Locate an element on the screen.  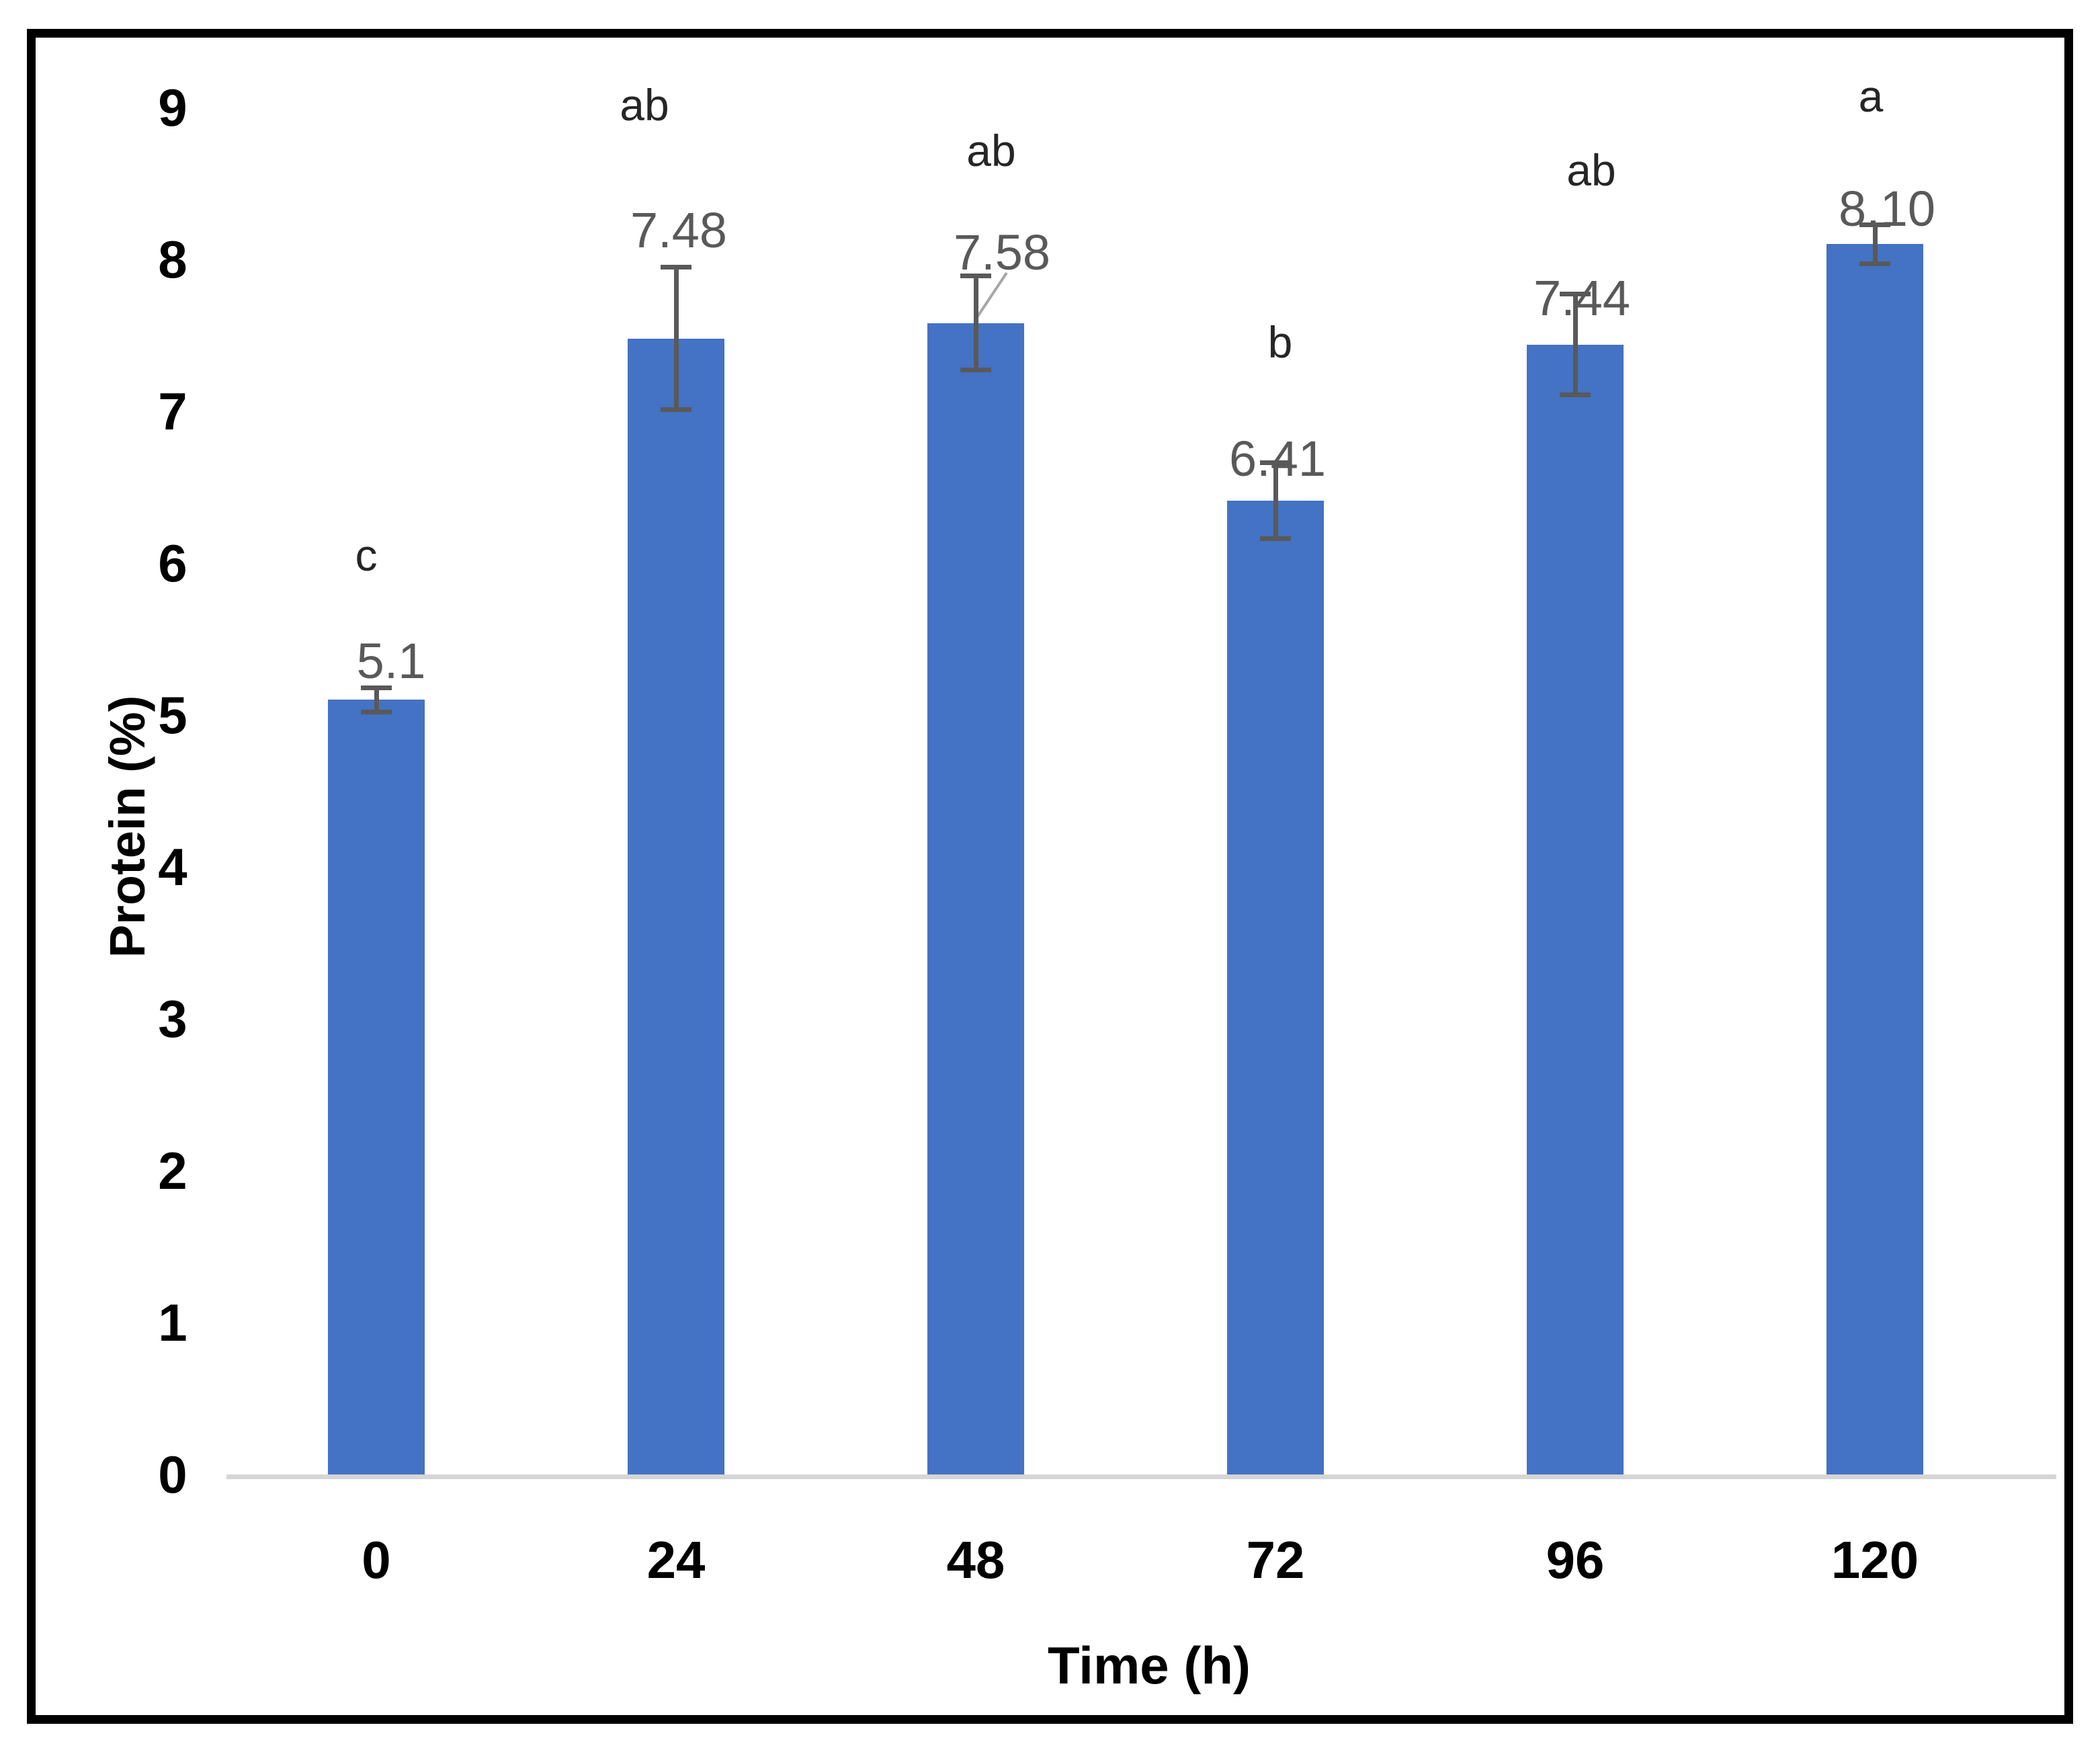
y-tick-label-1: 1 is located at coordinates (172, 1322).